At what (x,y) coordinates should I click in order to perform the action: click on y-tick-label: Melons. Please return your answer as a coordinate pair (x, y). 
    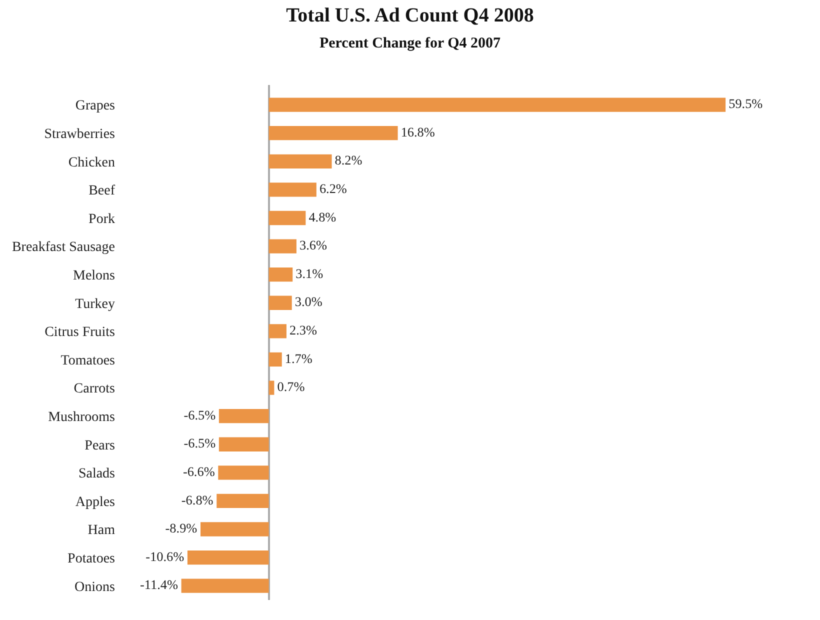
    Looking at the image, I should click on (94, 276).